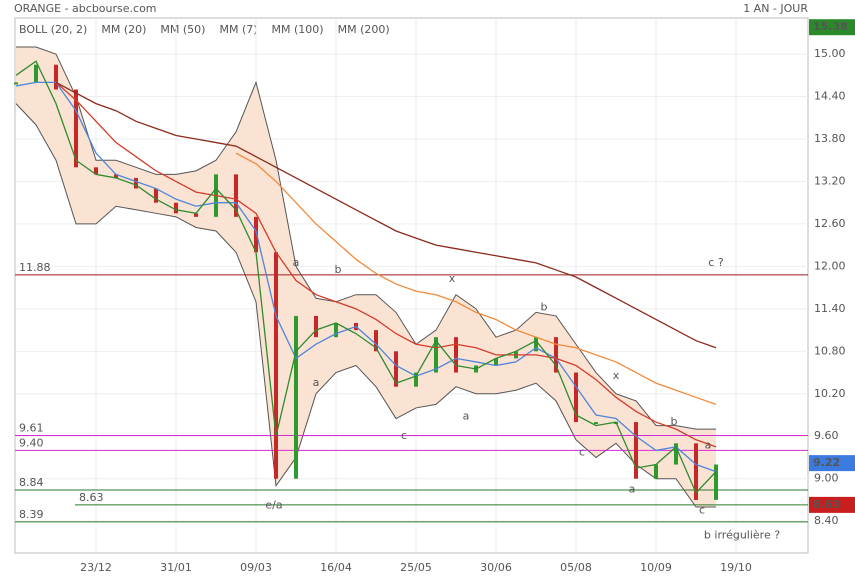  Describe the element at coordinates (830, 393) in the screenshot. I see `y-tick-label: 10.20` at that location.